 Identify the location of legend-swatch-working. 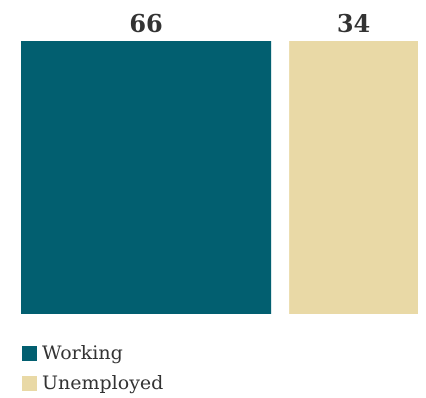
(29, 353).